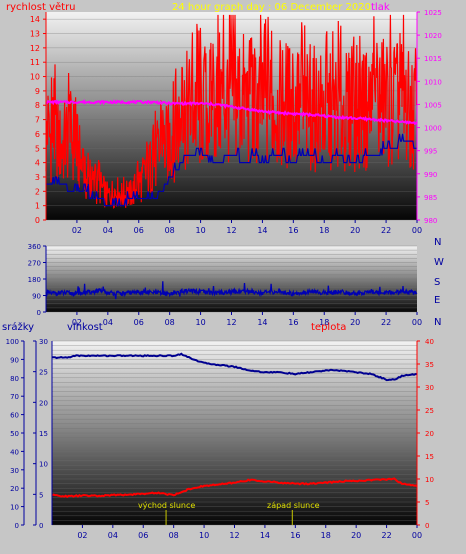  What do you see at coordinates (108, 322) in the screenshot?
I see `direction-x-tick-label: 04` at bounding box center [108, 322].